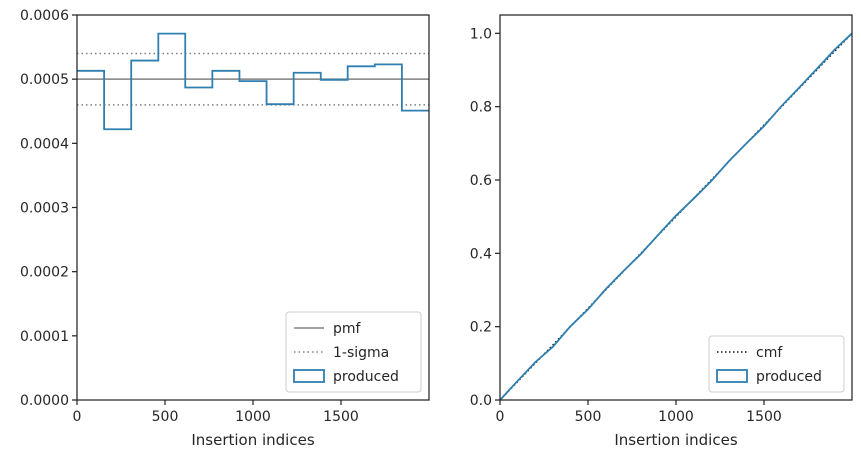 The image size is (861, 459). I want to click on y-tick-label: 1.0, so click(481, 34).